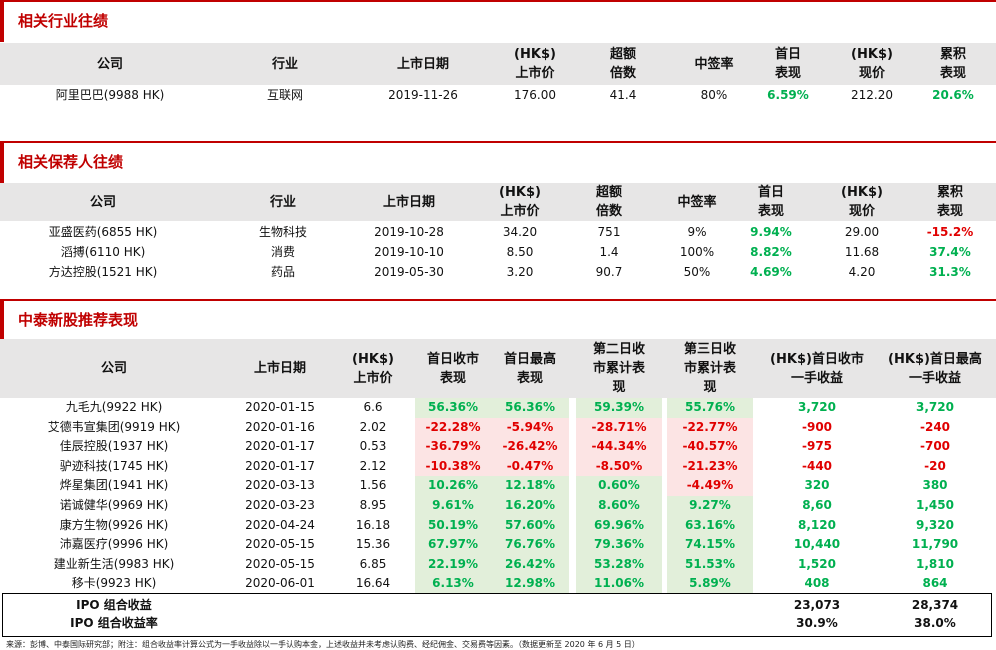 Image resolution: width=996 pixels, height=650 pixels. What do you see at coordinates (114, 426) in the screenshot?
I see `s3-table-cell: 艾德韦宣集团(9919 HK)` at bounding box center [114, 426].